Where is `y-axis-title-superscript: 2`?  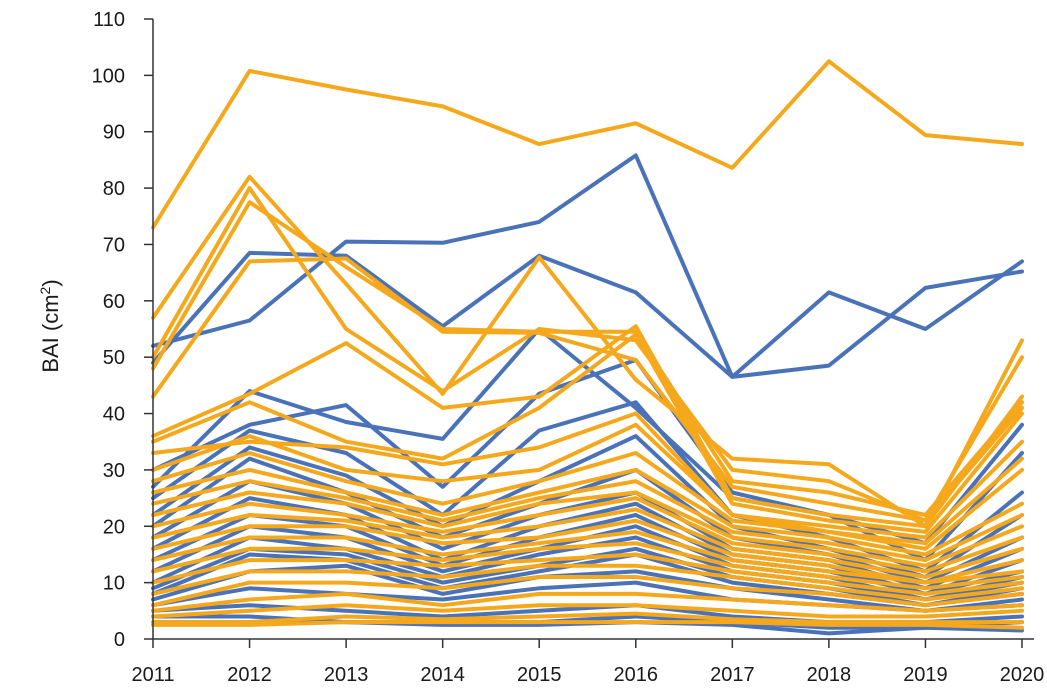 y-axis-title-superscript: 2 is located at coordinates (45, 290).